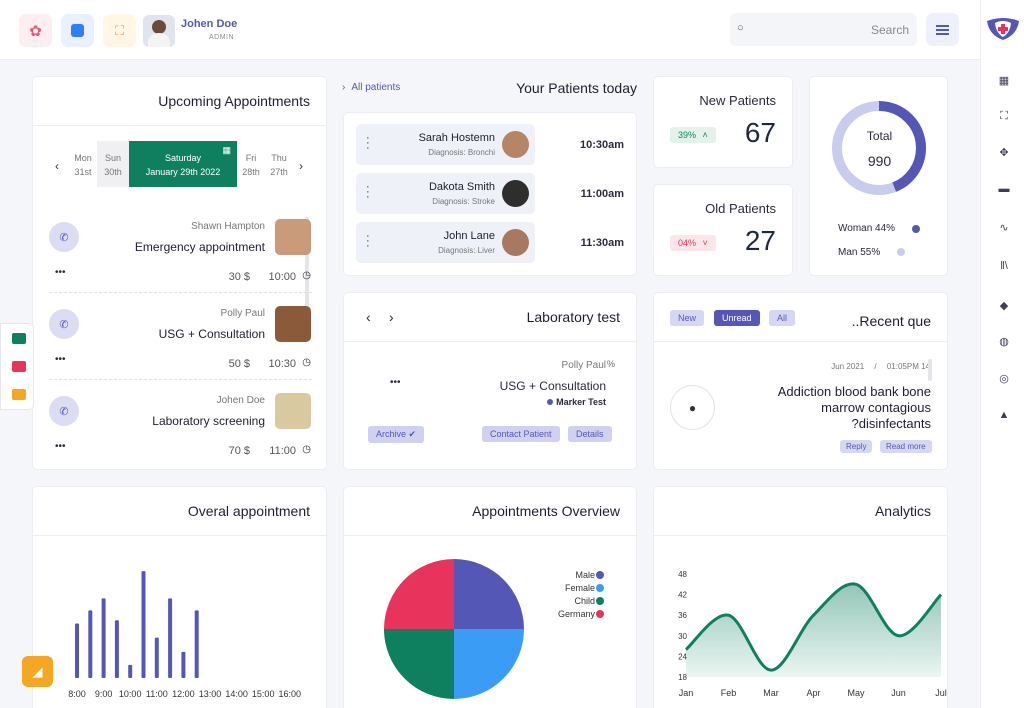  I want to click on reply-button: Reply, so click(856, 446).